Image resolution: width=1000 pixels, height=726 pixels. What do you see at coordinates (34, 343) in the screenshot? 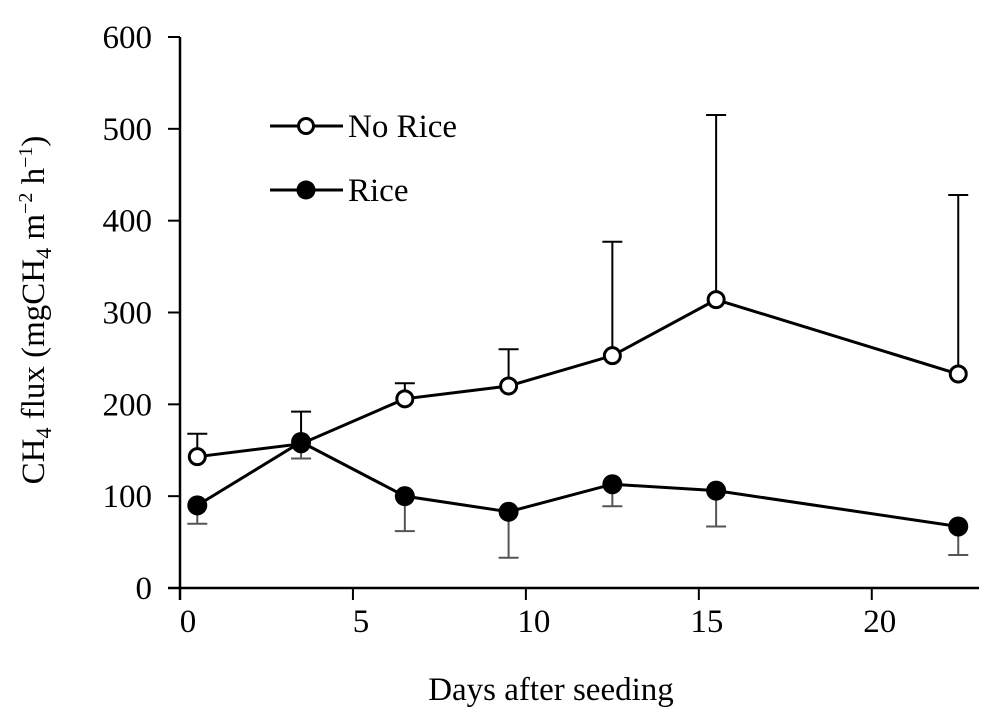
I see `y-title-middle: flux (mgCH` at bounding box center [34, 343].